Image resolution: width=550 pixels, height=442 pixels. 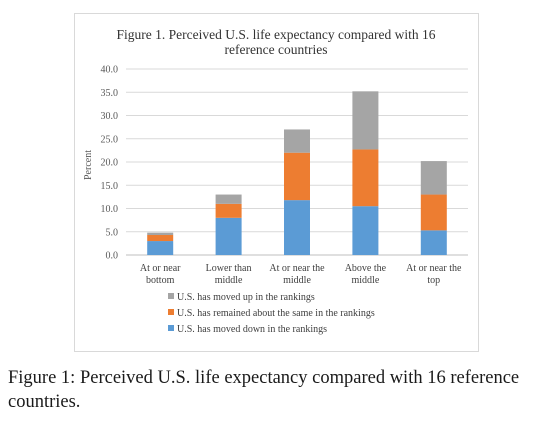 What do you see at coordinates (110, 93) in the screenshot?
I see `y-tick-label: 35.0` at bounding box center [110, 93].